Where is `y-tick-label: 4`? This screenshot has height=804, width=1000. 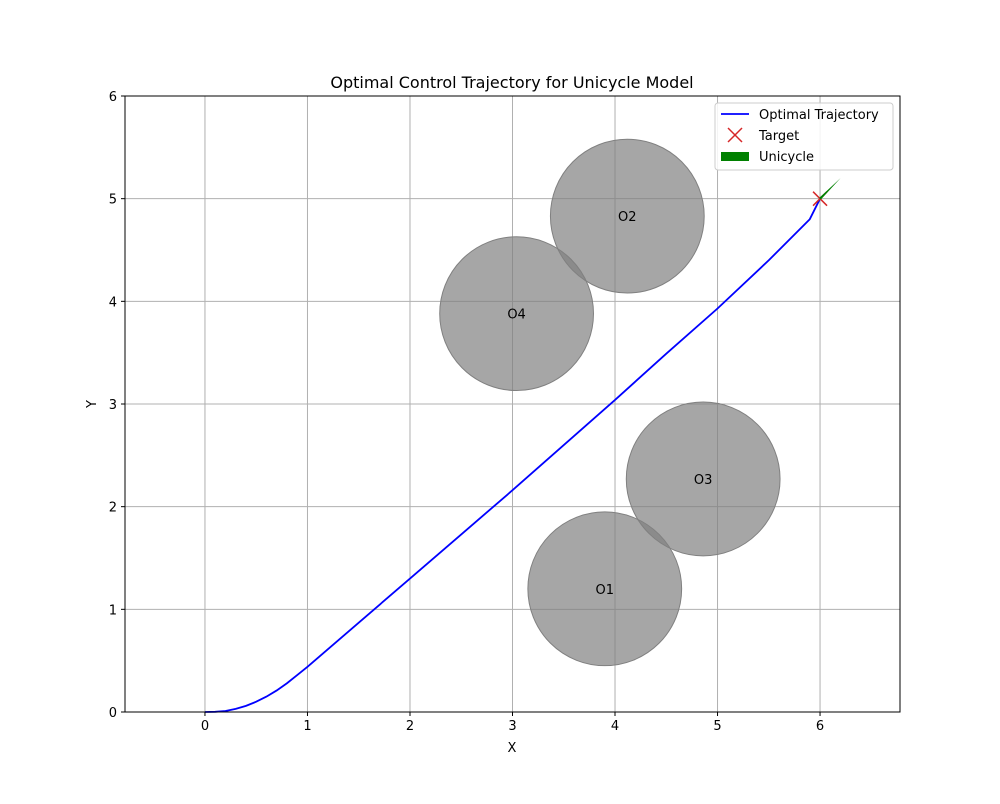 y-tick-label: 4 is located at coordinates (113, 302).